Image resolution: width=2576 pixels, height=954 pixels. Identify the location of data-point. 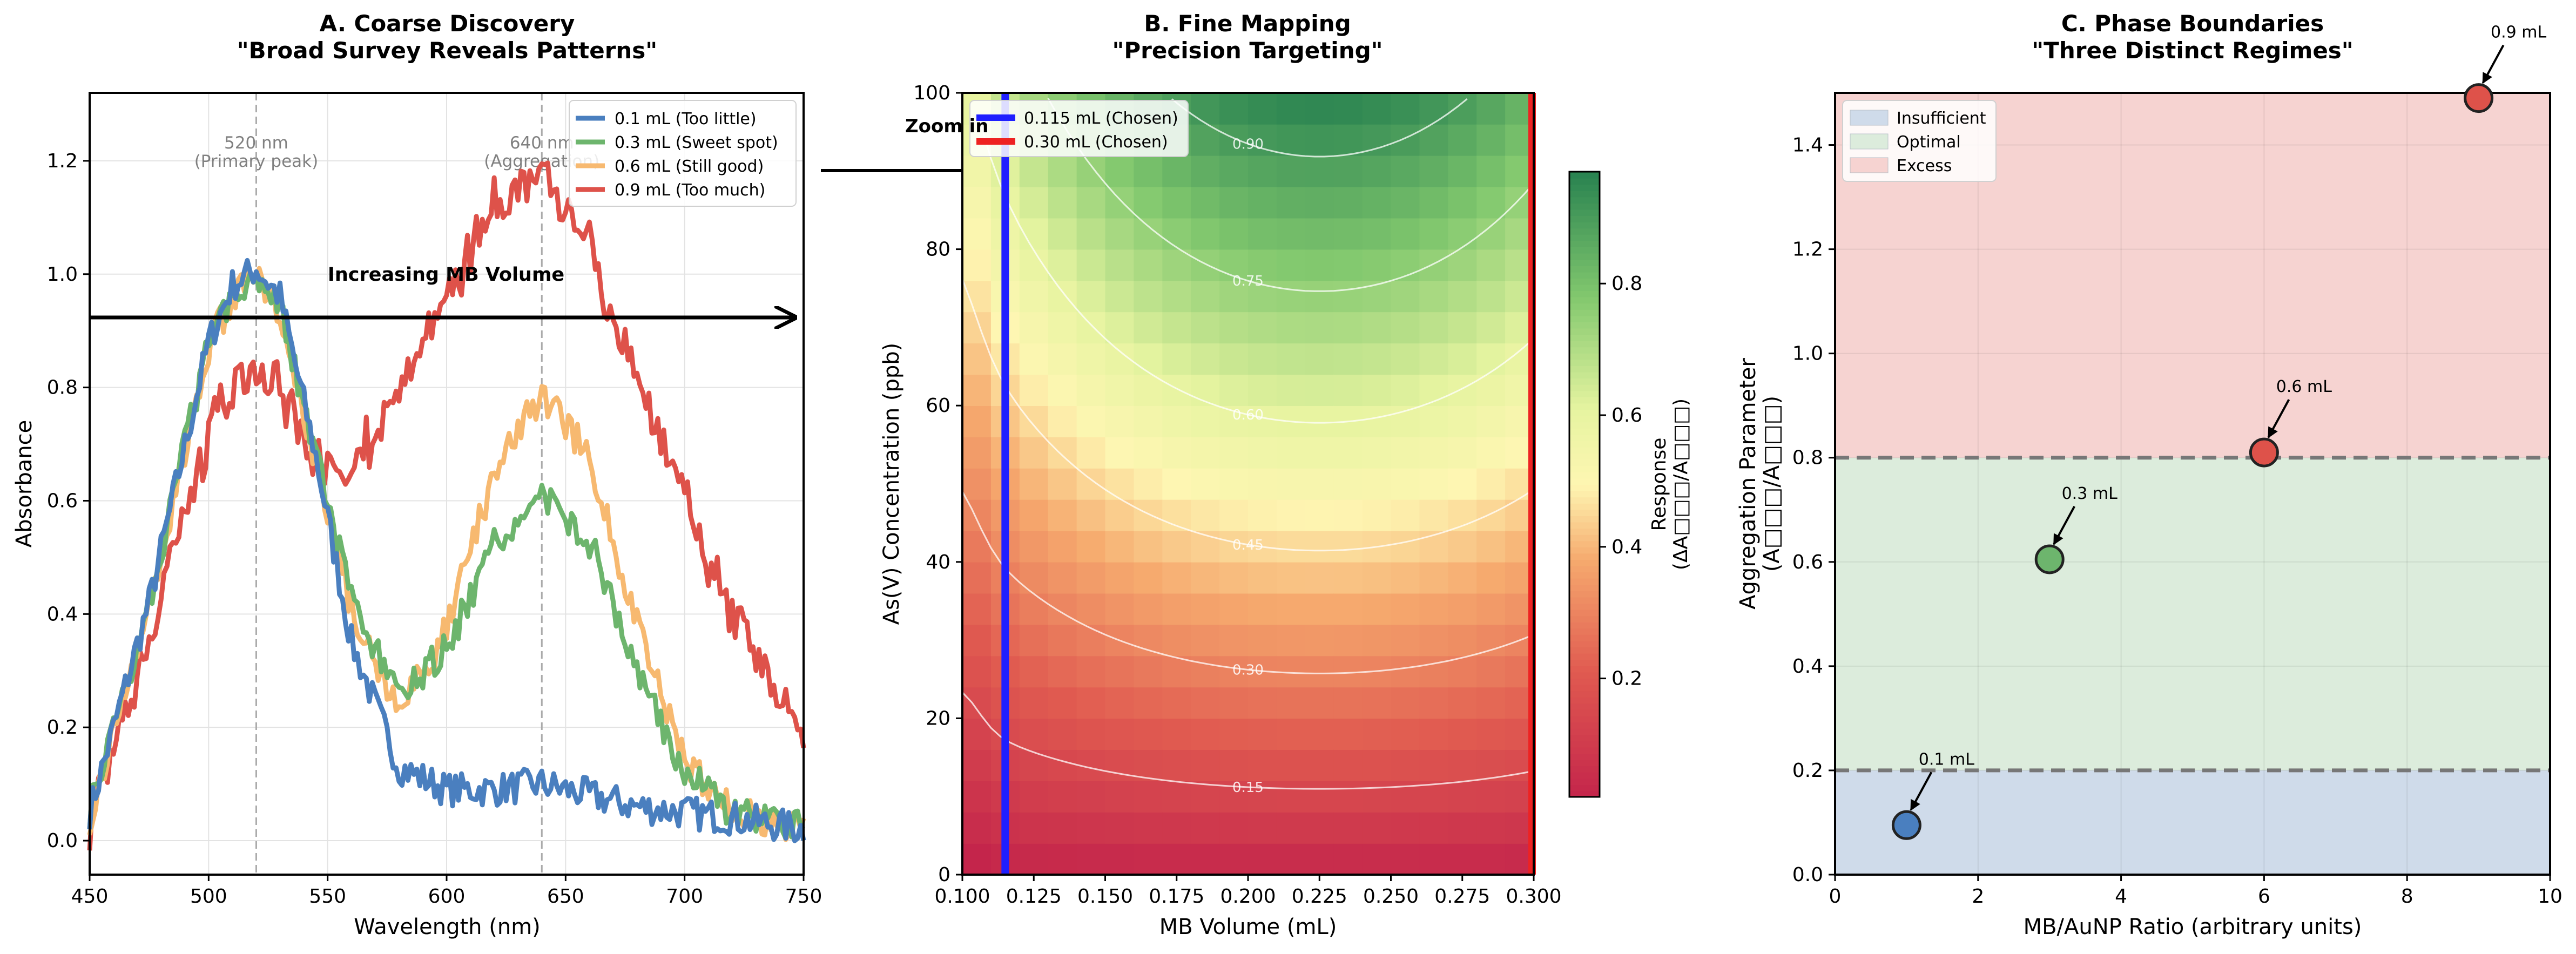
(2264, 452).